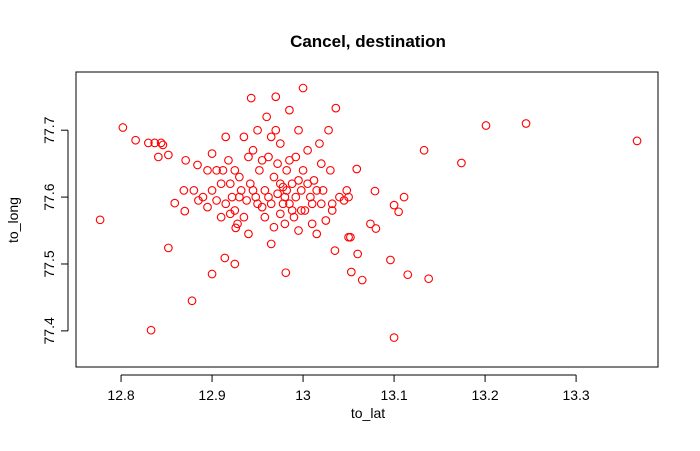  I want to click on chart-title: Cancel, destination, so click(368, 41).